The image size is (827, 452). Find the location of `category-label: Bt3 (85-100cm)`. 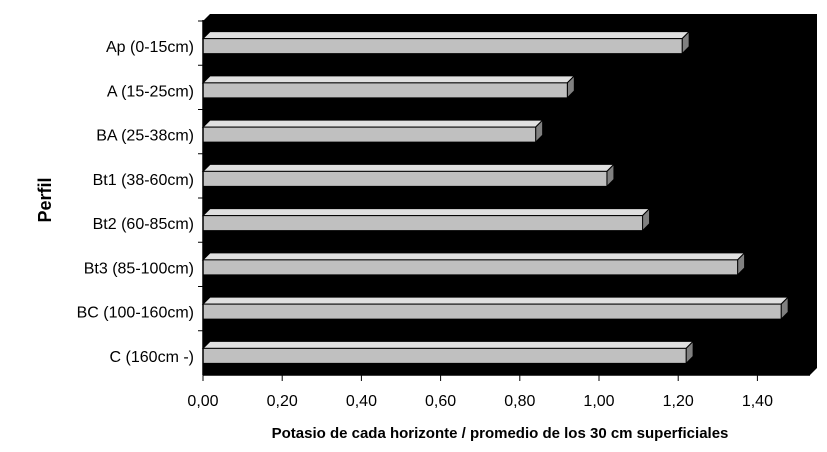

category-label: Bt3 (85-100cm) is located at coordinates (139, 268).